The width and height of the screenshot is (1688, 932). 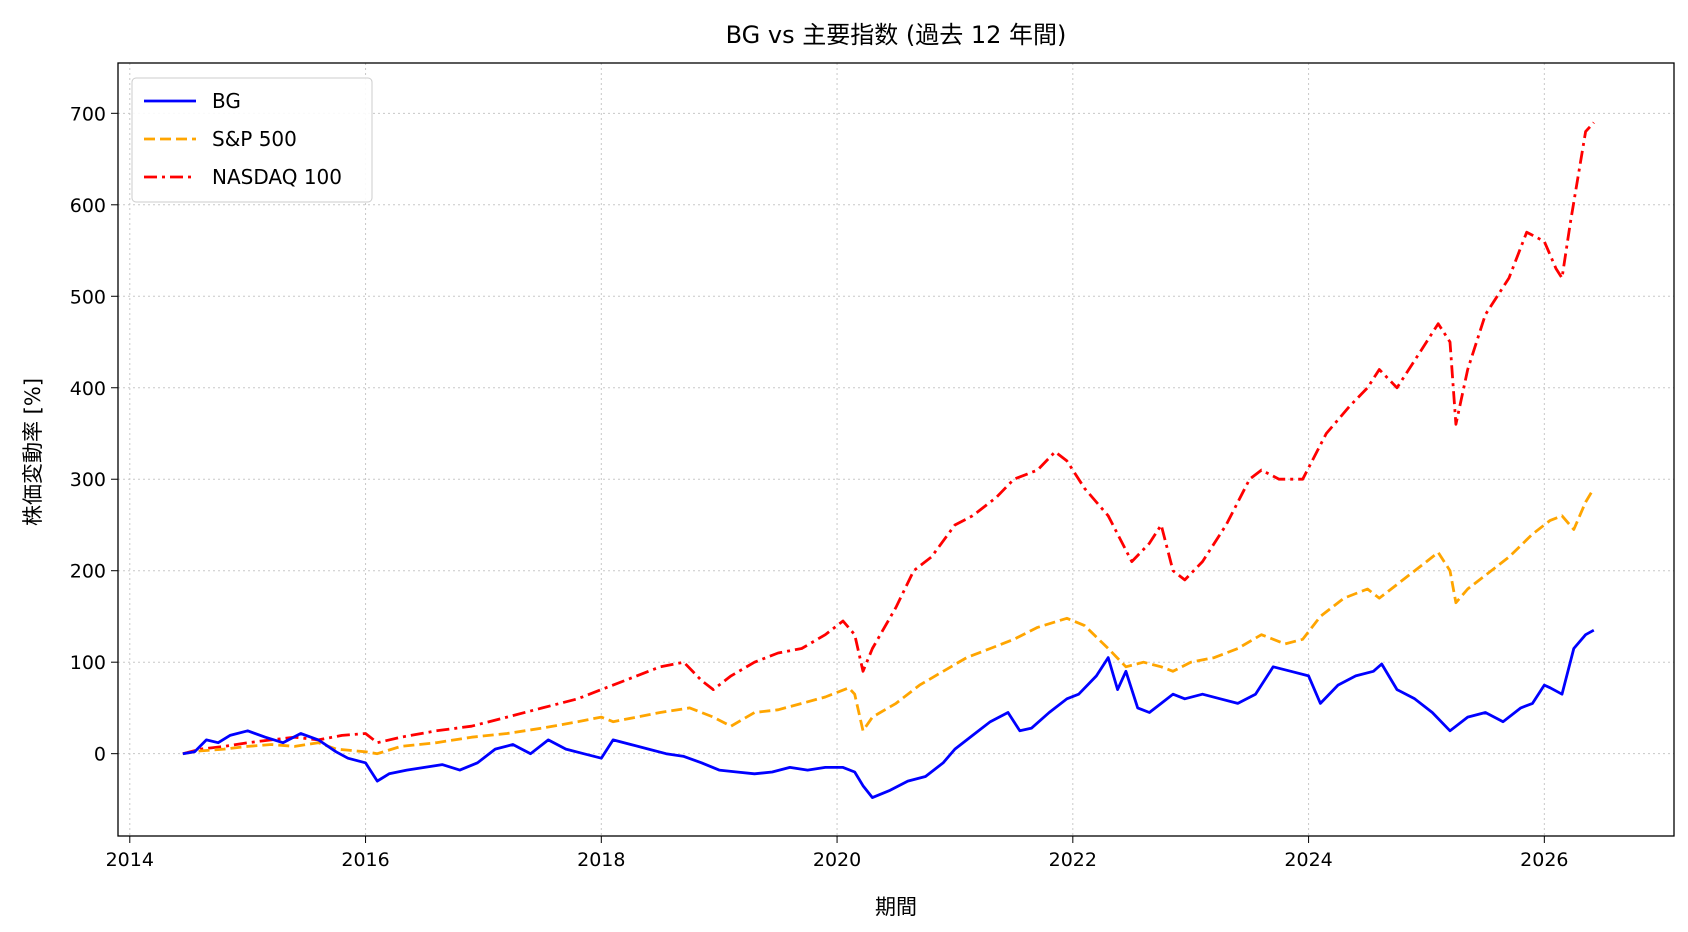 I want to click on y-tick-label: 500, so click(x=88, y=297).